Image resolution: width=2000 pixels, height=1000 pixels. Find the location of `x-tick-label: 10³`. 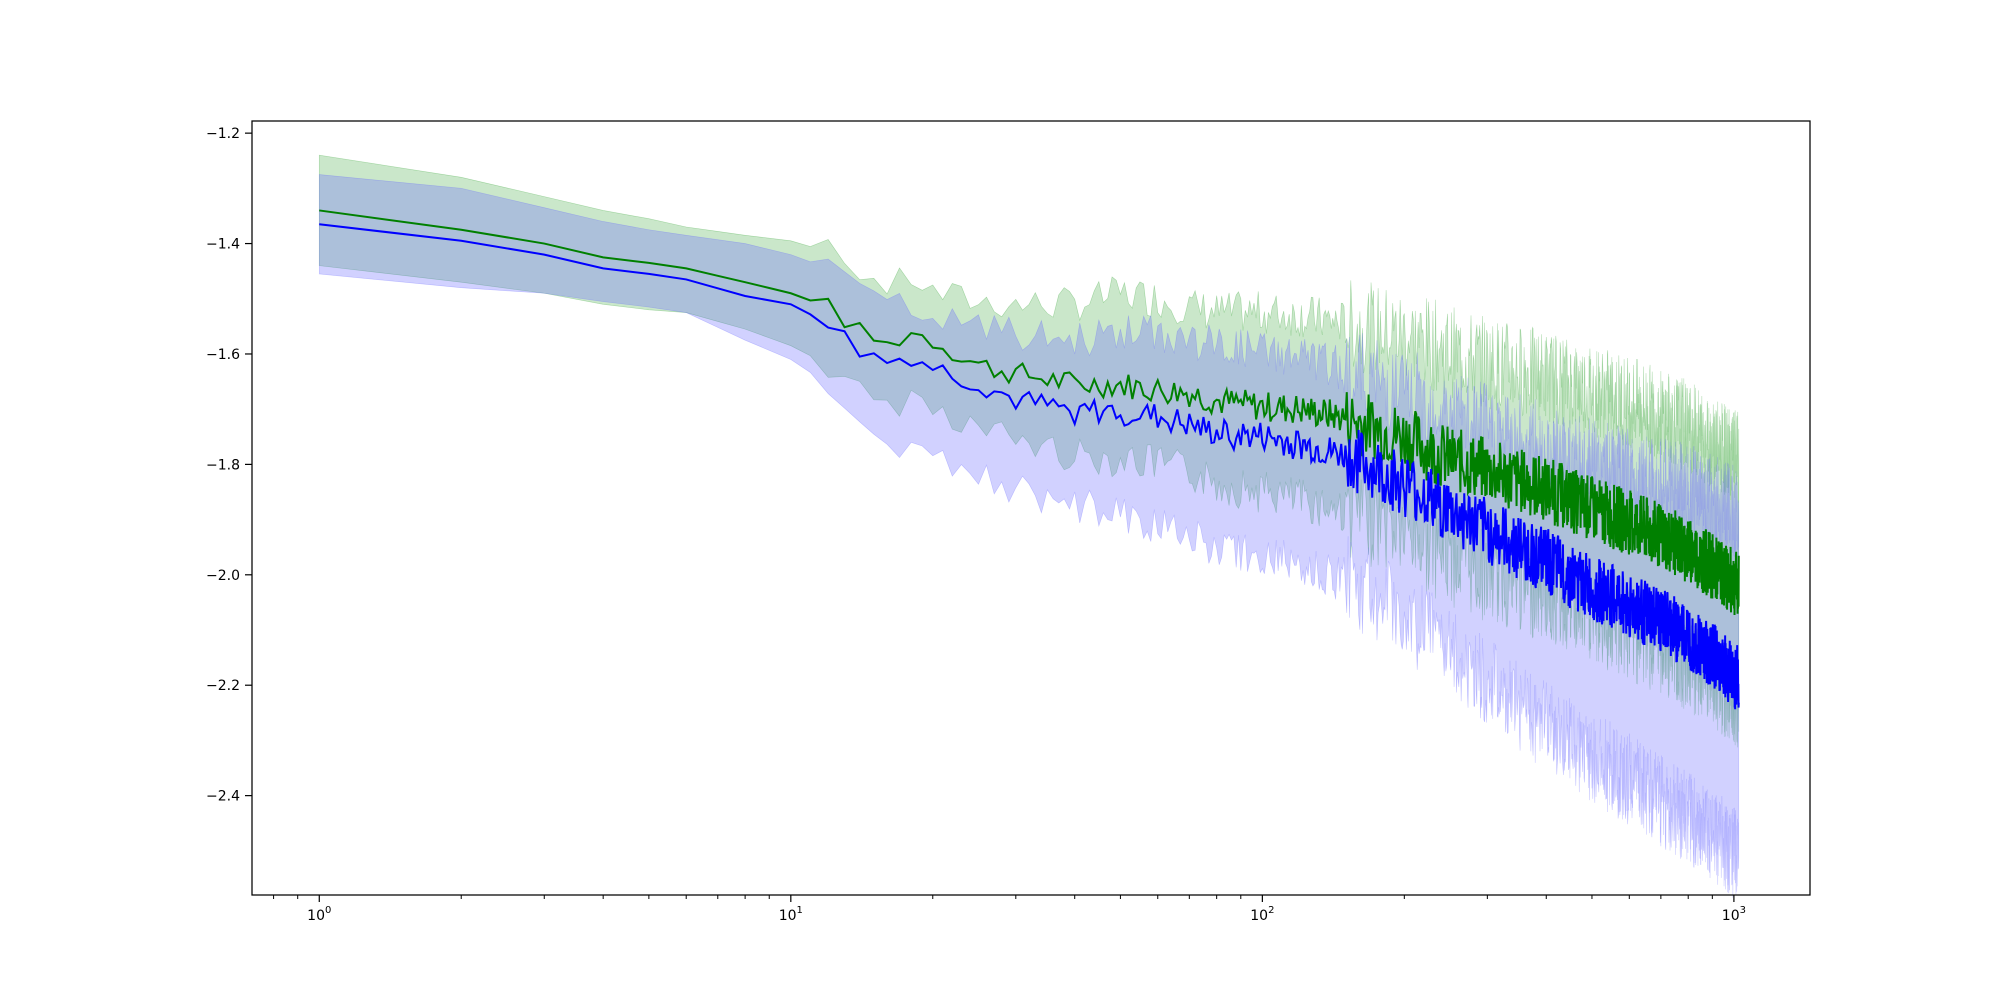

x-tick-label: 10³ is located at coordinates (1734, 914).